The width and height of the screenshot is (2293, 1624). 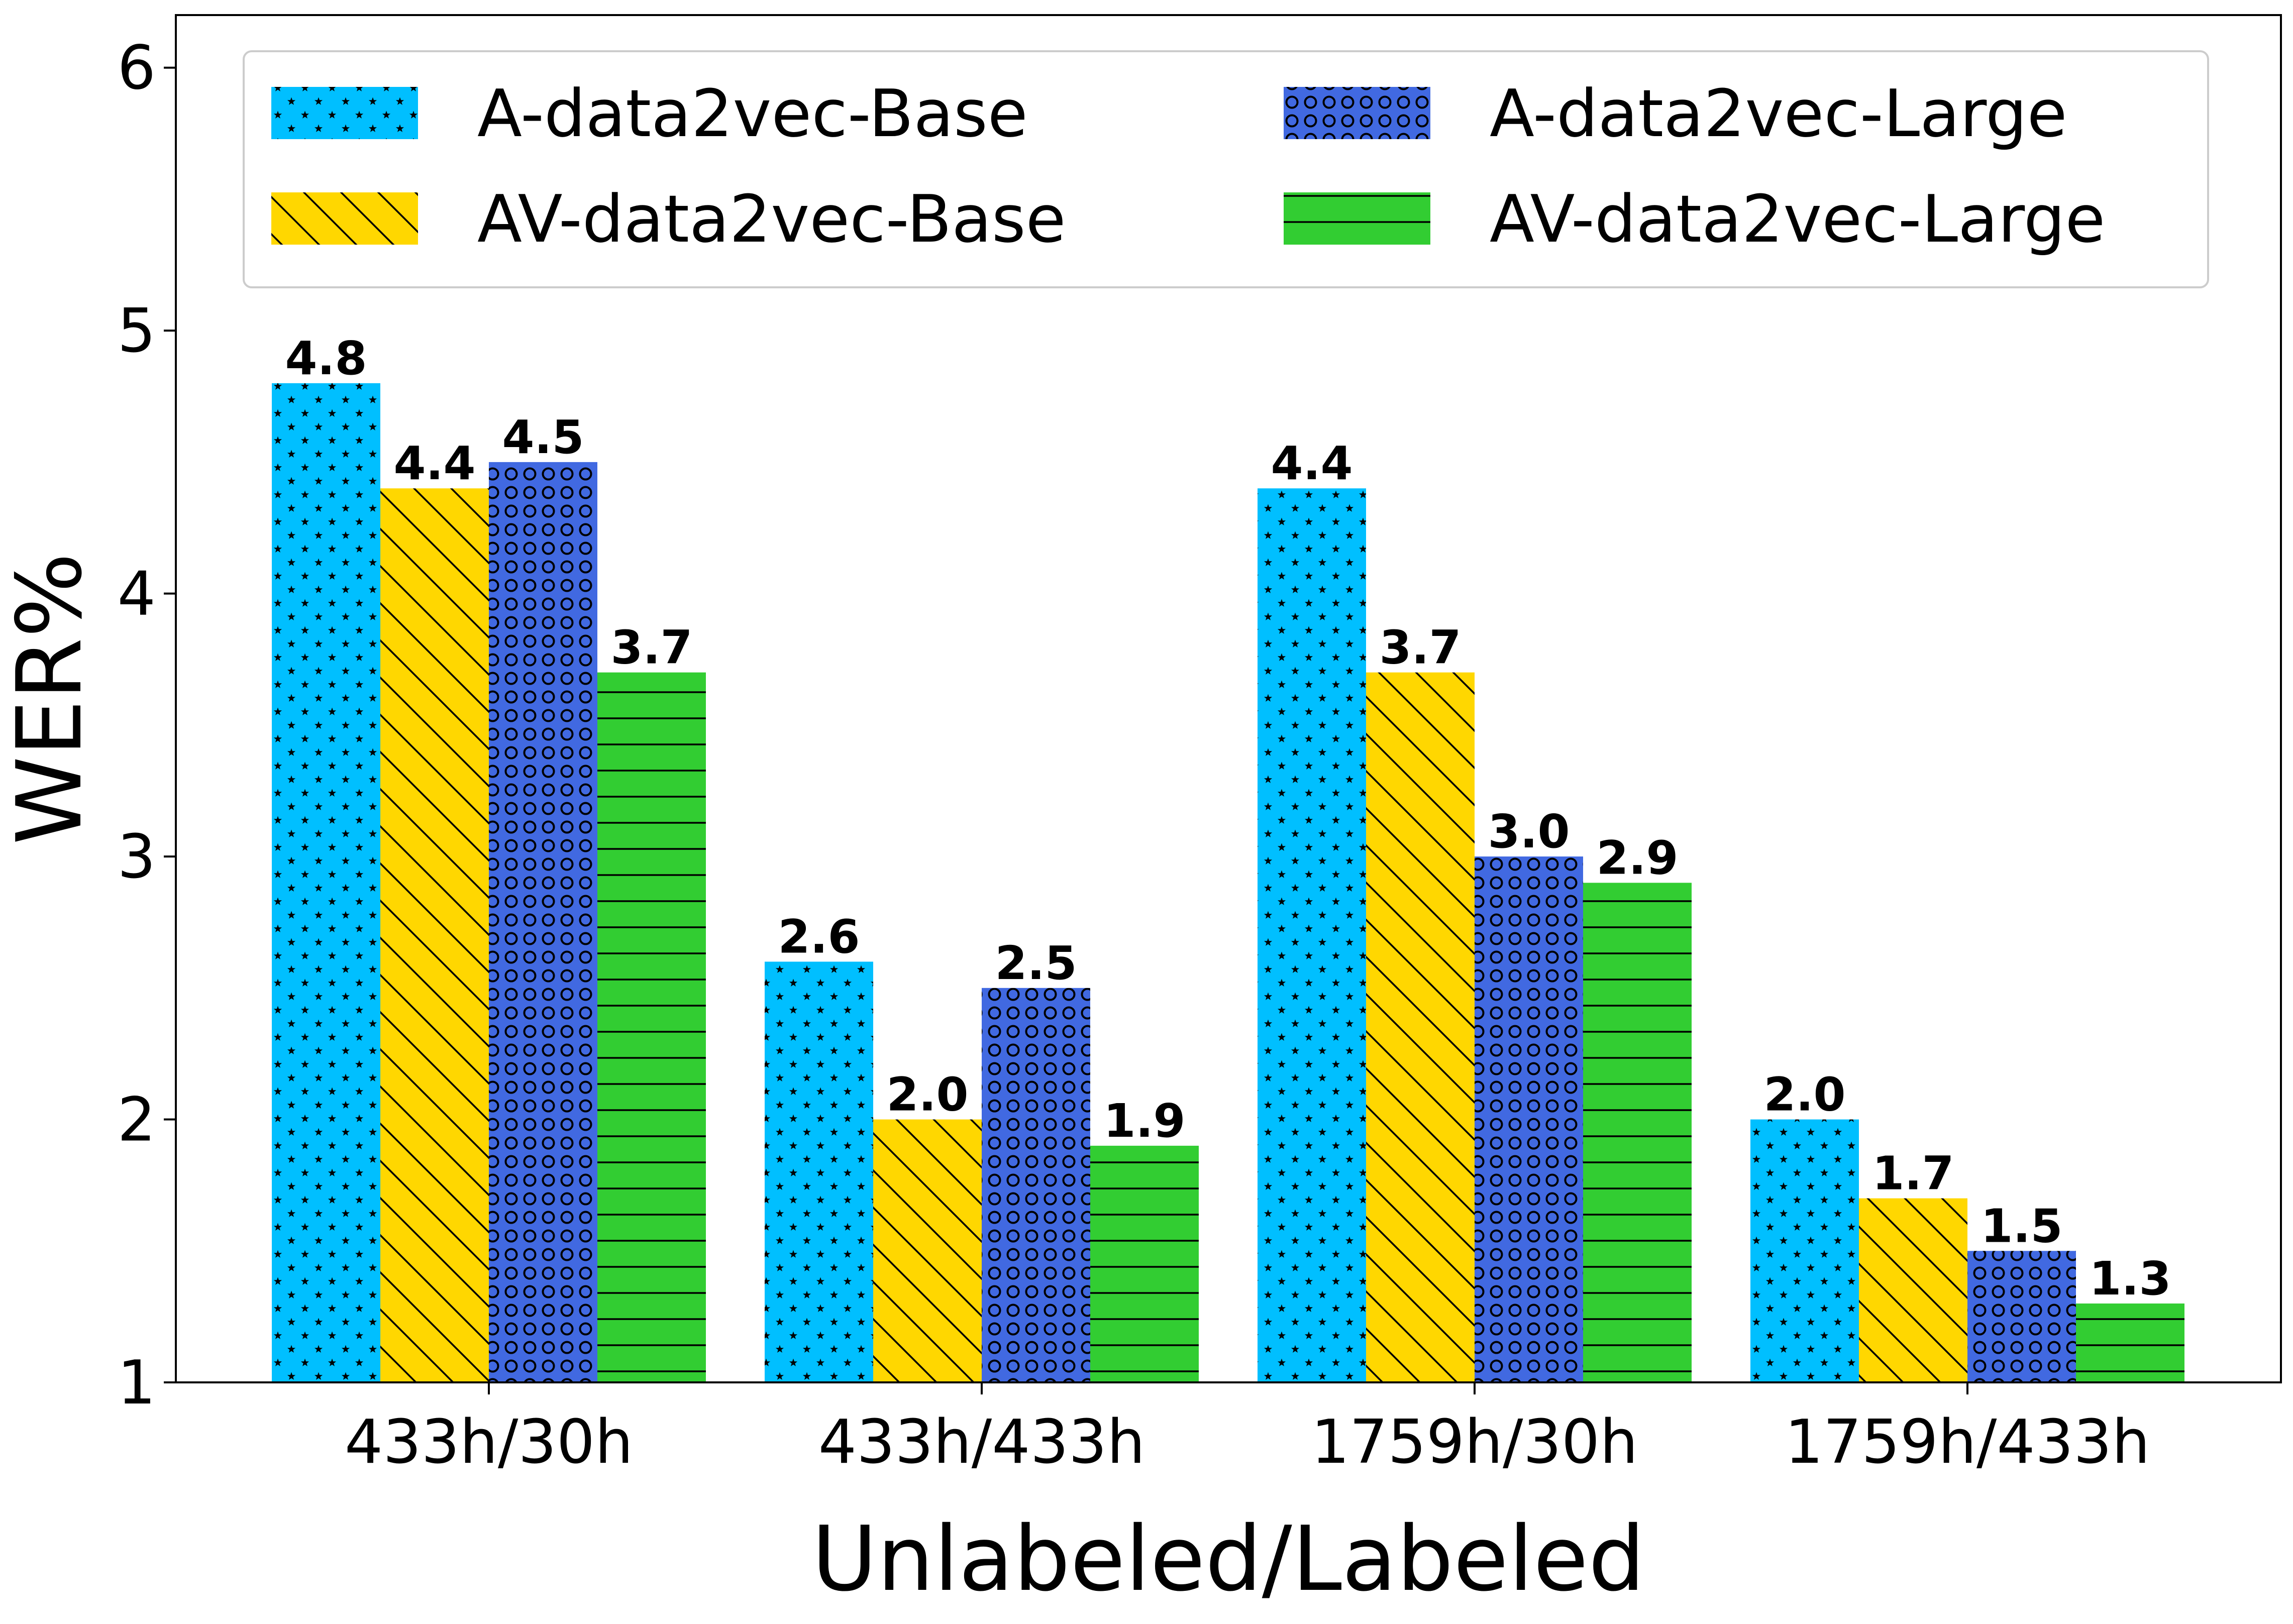 What do you see at coordinates (137, 595) in the screenshot?
I see `y-tick-label: 4` at bounding box center [137, 595].